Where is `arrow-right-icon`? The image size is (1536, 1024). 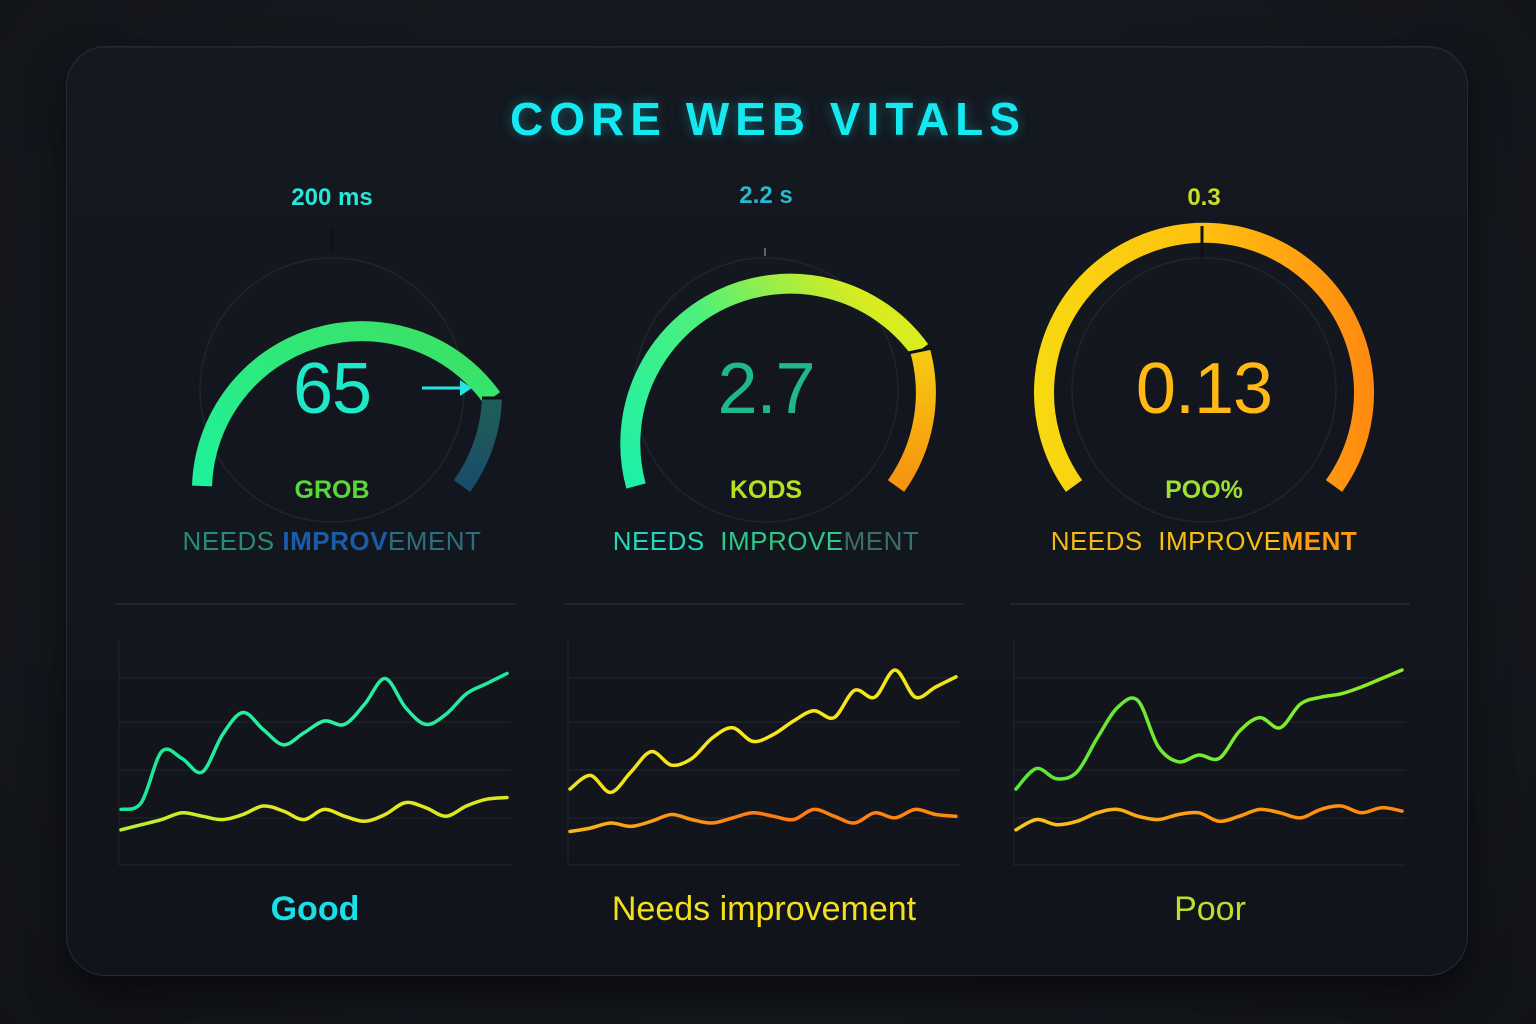
arrow-right-icon is located at coordinates (447, 388).